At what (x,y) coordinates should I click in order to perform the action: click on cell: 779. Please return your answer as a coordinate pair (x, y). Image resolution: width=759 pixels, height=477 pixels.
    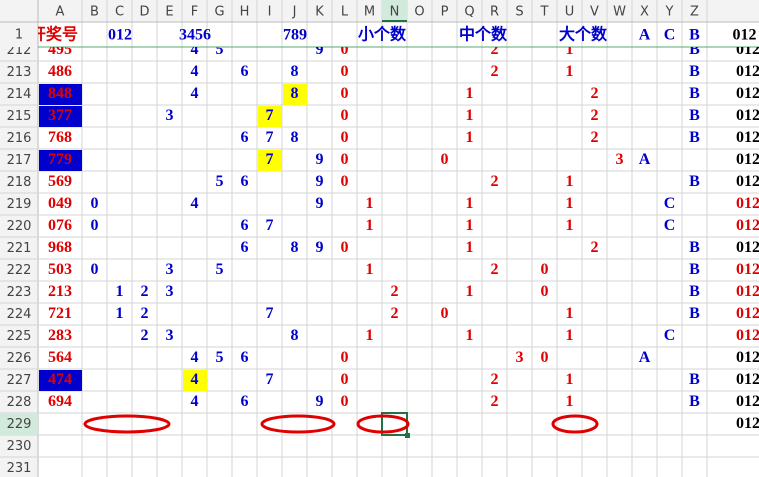
    Looking at the image, I should click on (60, 159).